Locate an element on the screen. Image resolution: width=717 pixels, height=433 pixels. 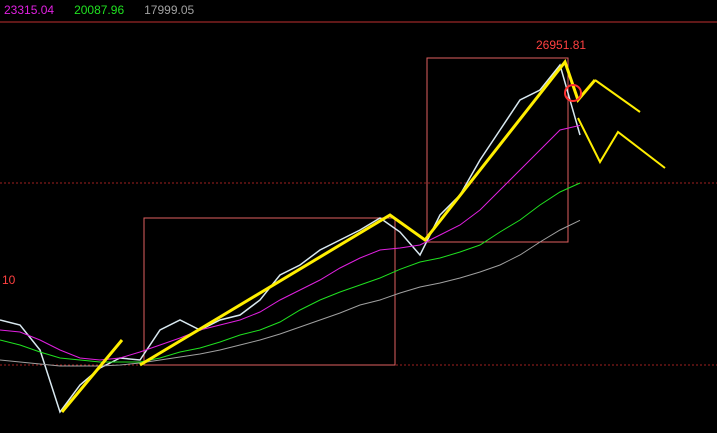
legend-entry: 17999.05 is located at coordinates (169, 10).